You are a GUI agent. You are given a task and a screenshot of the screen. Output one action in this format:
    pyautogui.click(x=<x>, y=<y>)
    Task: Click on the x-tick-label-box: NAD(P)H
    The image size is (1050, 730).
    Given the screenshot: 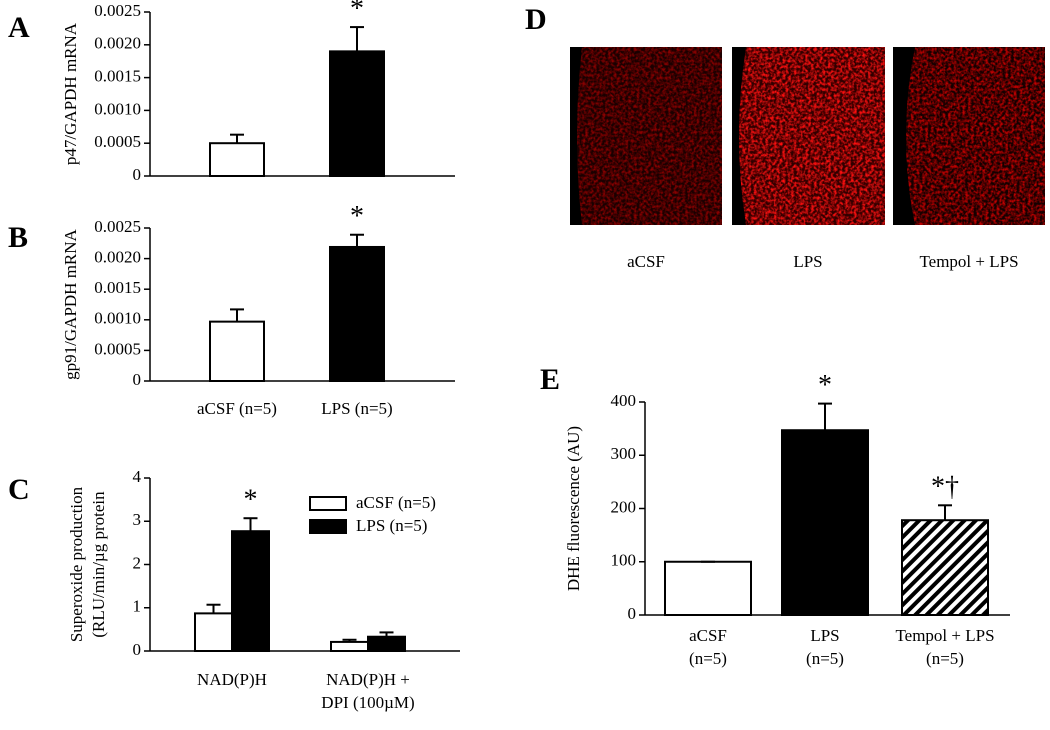 What is the action you would take?
    pyautogui.click(x=232, y=679)
    